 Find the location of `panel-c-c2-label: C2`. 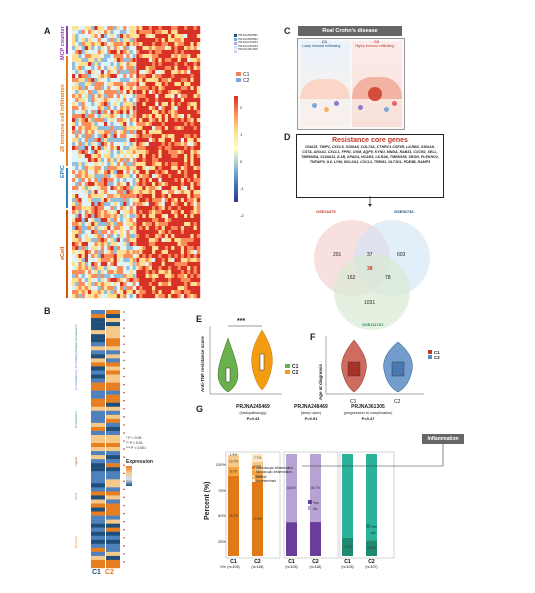

panel-c-c2-label: C2 is located at coordinates (377, 41).